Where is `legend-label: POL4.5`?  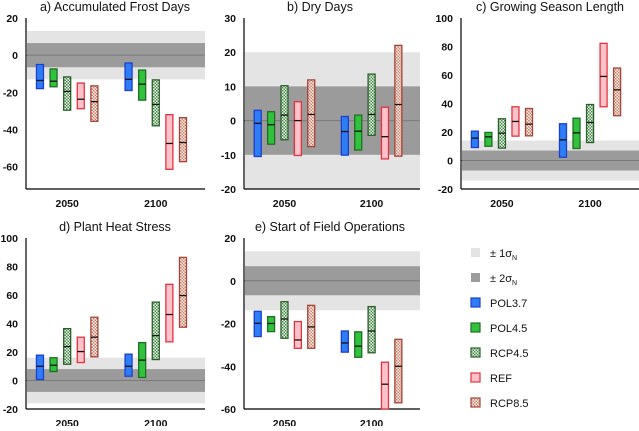
legend-label: POL4.5 is located at coordinates (508, 329).